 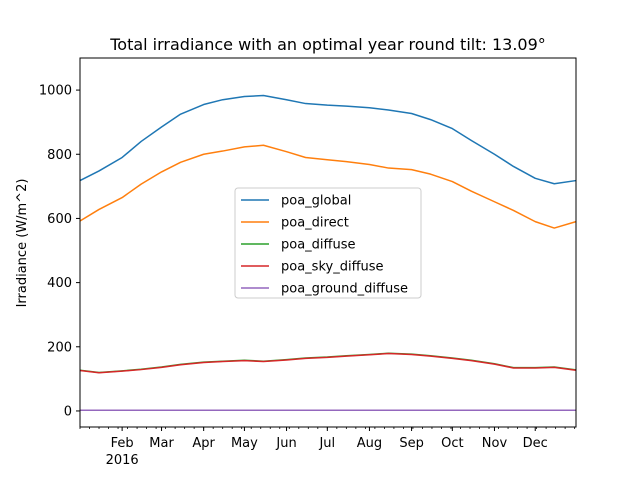 What do you see at coordinates (328, 139) in the screenshot?
I see `series-line-poa_global` at bounding box center [328, 139].